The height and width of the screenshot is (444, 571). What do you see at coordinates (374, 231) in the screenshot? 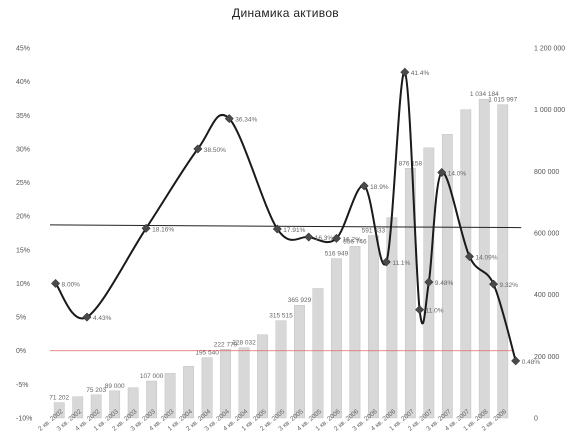
I see `bar-data-label: 591 833` at bounding box center [374, 231].